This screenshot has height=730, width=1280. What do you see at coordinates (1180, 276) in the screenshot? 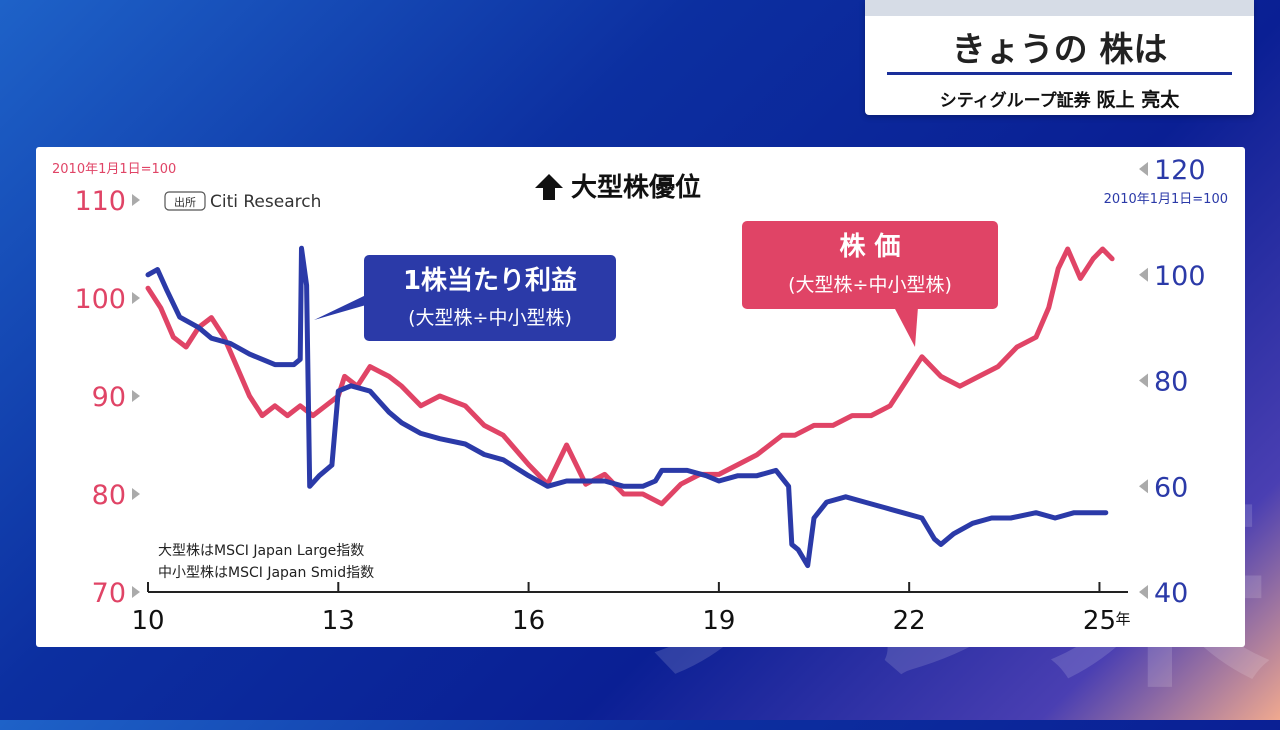
I see `right-tick-label: 100` at bounding box center [1180, 276].